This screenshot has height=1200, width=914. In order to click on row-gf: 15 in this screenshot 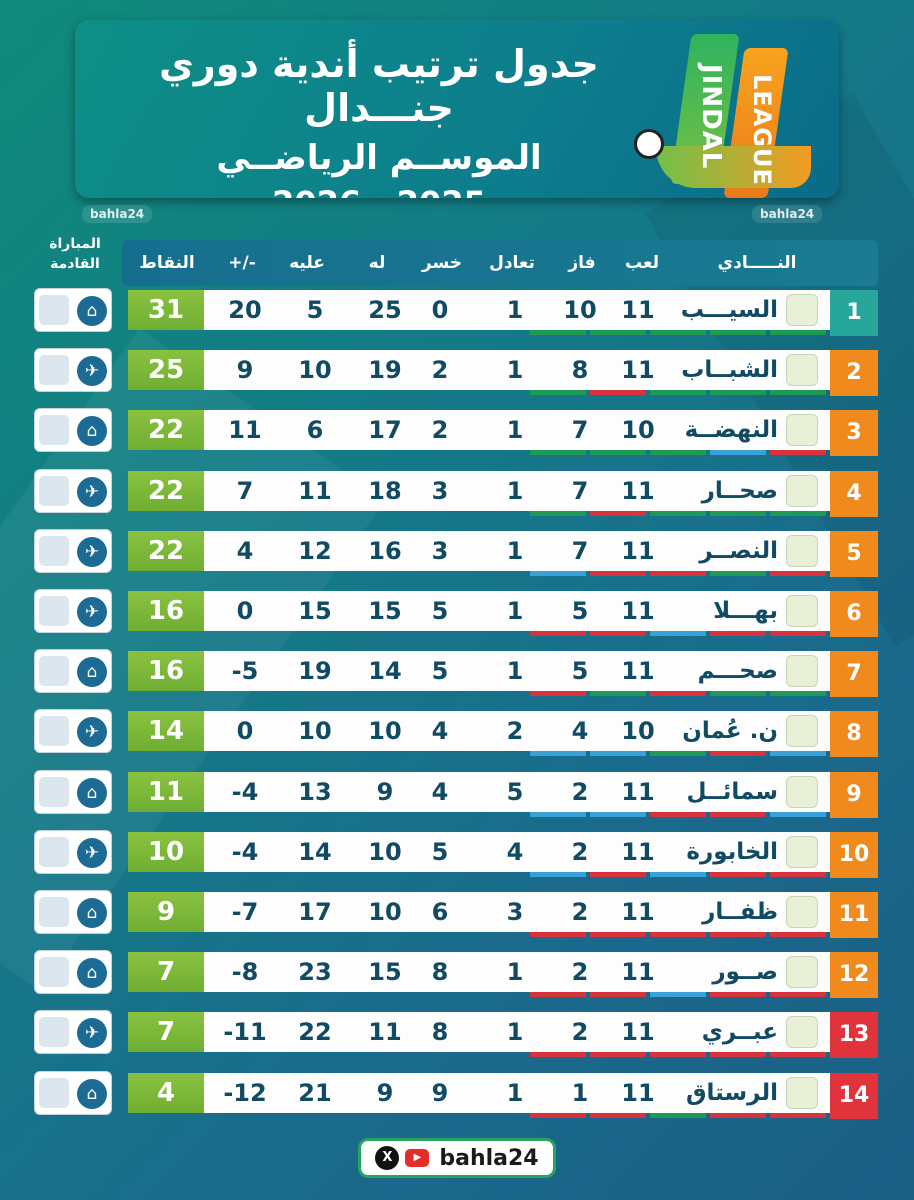, I will do `click(385, 611)`.